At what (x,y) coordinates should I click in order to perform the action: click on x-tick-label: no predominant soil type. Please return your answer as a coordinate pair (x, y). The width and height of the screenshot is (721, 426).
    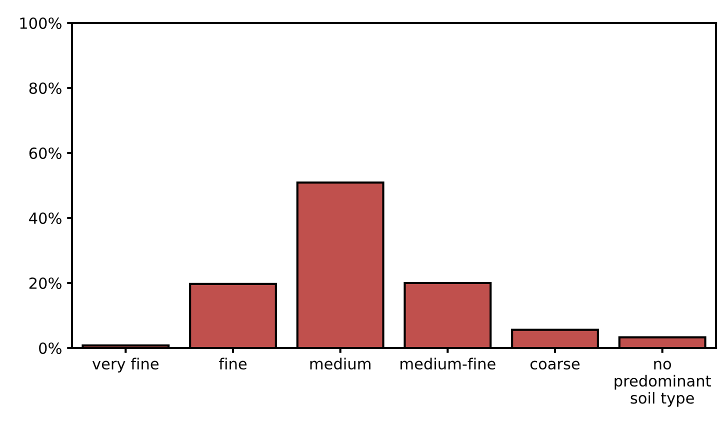
    Looking at the image, I should click on (662, 383).